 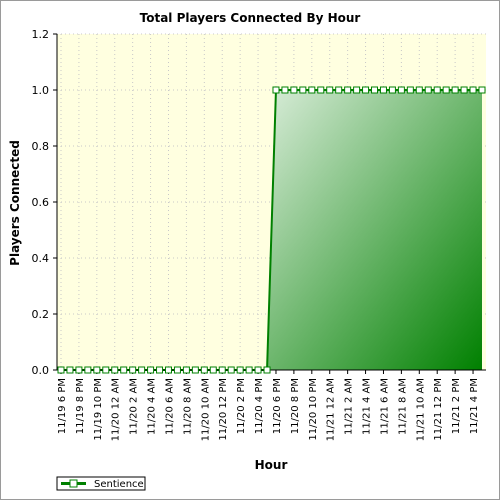 What do you see at coordinates (259, 406) in the screenshot?
I see `x-tick-label: 11/20 4 PM` at bounding box center [259, 406].